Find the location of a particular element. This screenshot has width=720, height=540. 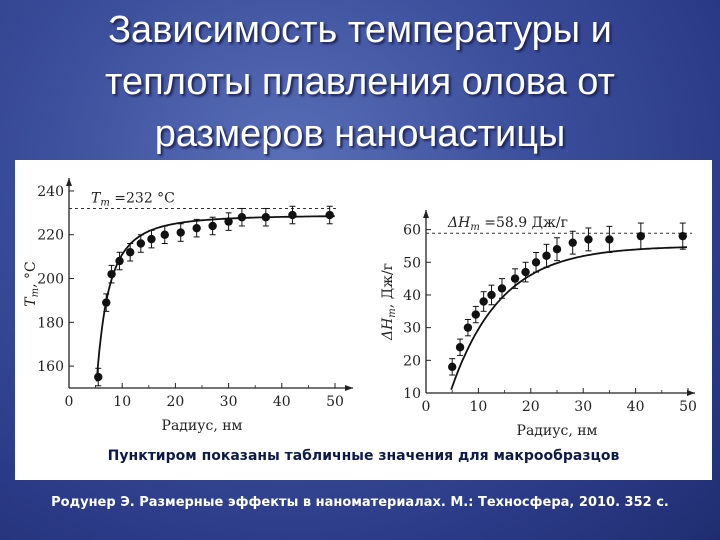

y-tick-label: 200 is located at coordinates (50, 280).